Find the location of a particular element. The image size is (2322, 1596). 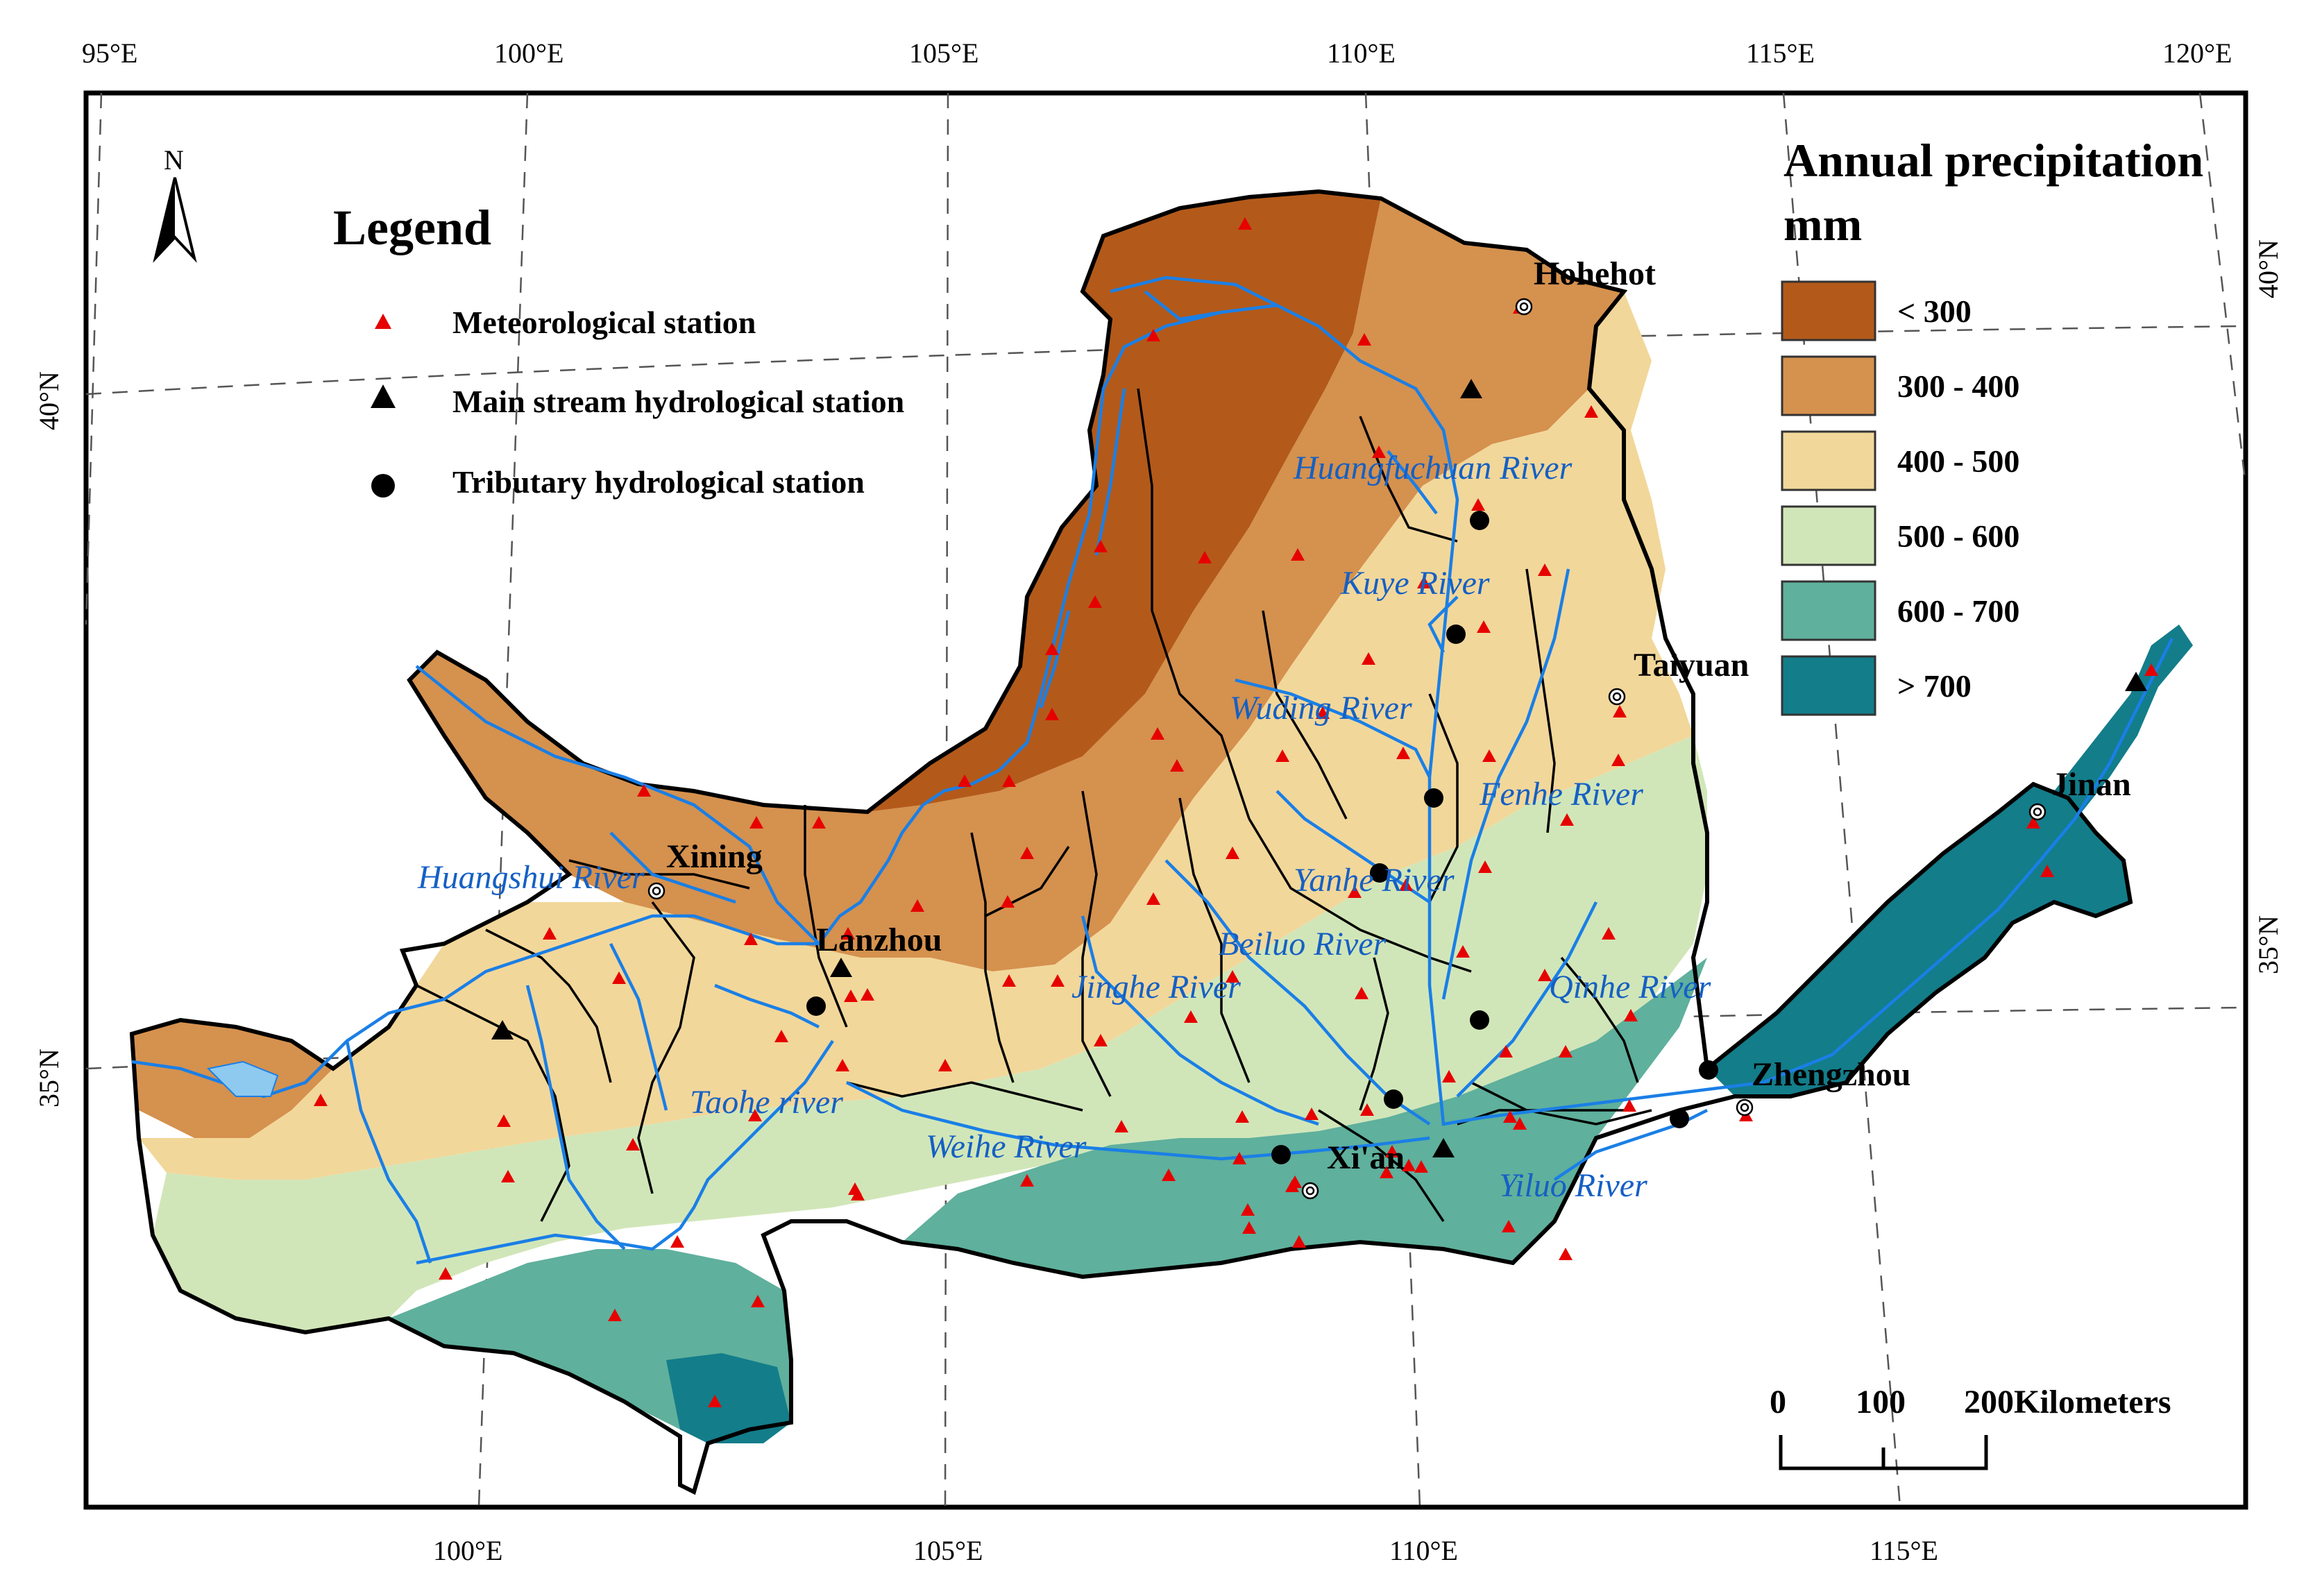

river-label-qinhe: Qinhe River is located at coordinates (1630, 987).